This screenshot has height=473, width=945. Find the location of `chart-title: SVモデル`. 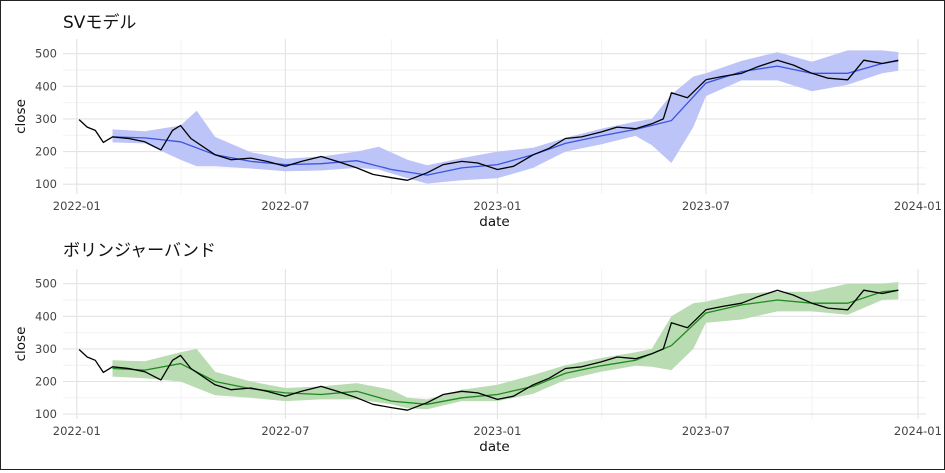

chart-title: SVモデル is located at coordinates (99, 22).